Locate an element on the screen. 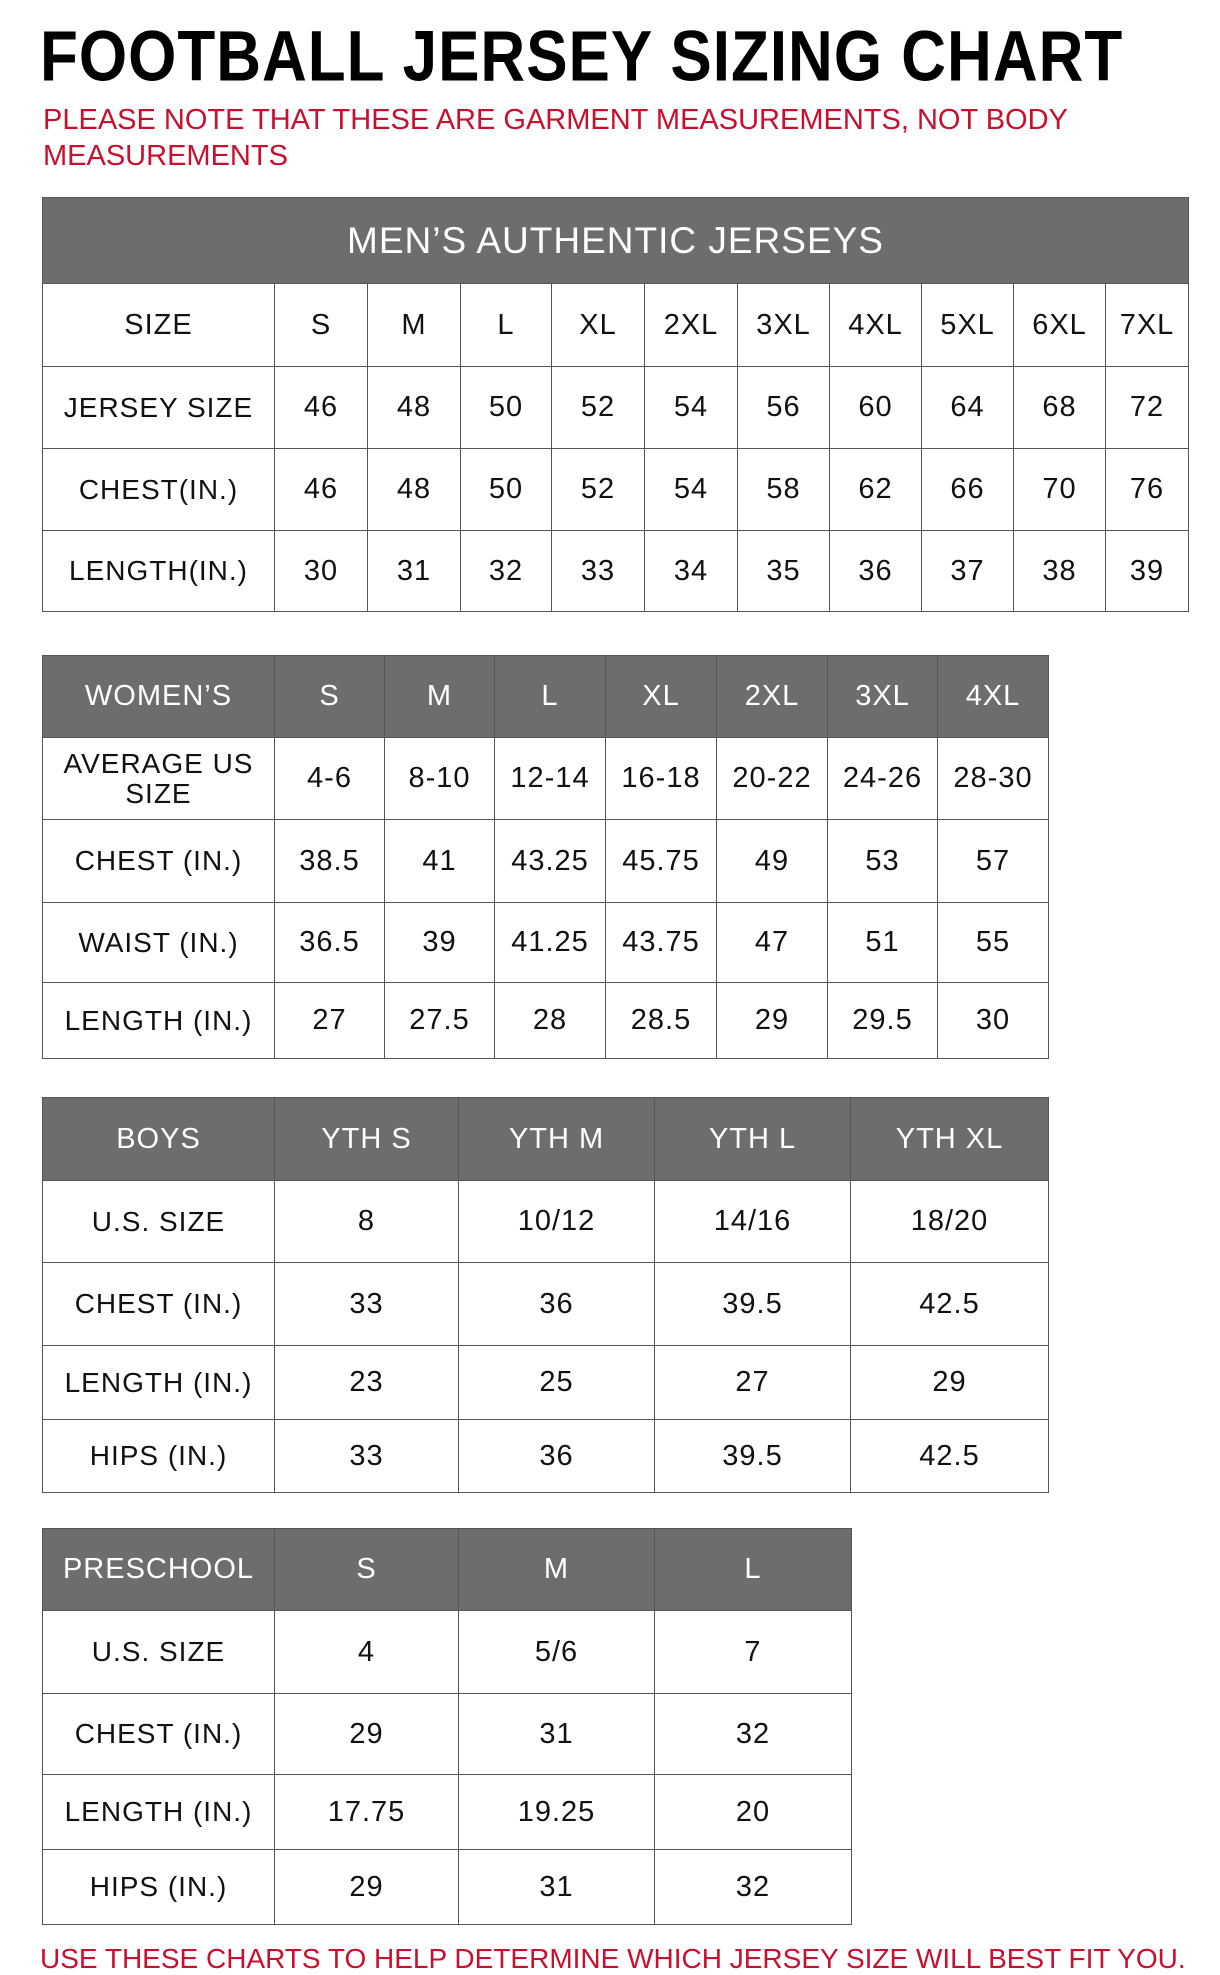 This screenshot has height=1975, width=1220. measurement-cell: 30 is located at coordinates (321, 571).